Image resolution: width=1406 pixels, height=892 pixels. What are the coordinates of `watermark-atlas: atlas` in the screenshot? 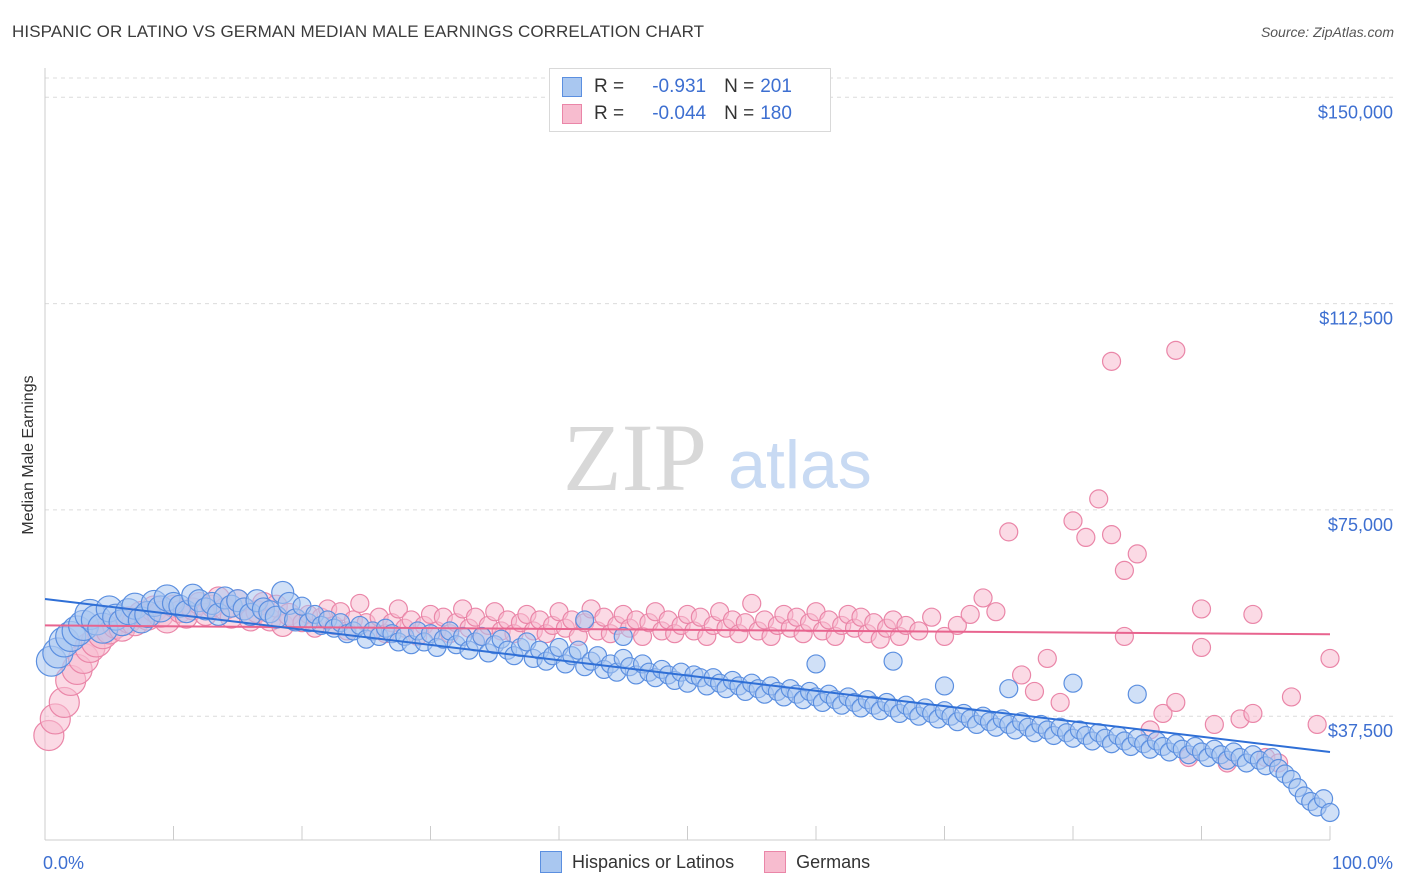 It's located at (800, 465).